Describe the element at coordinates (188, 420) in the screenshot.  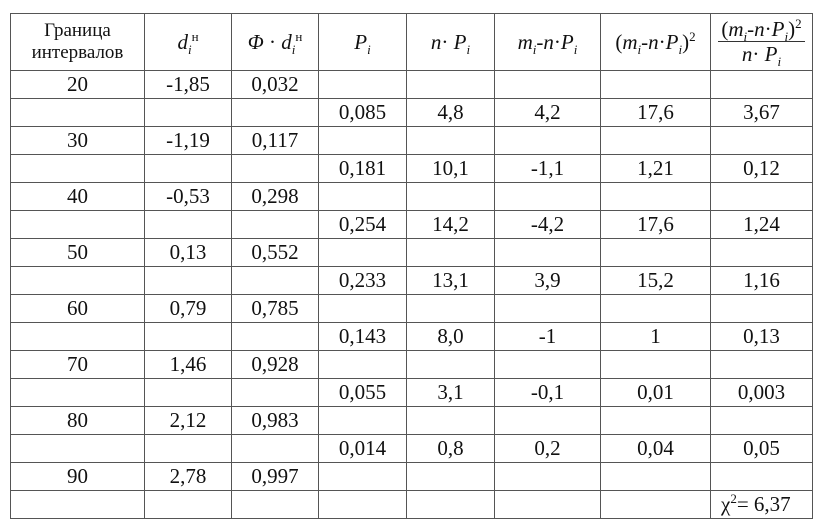
I see `cell-d: 2,12` at that location.